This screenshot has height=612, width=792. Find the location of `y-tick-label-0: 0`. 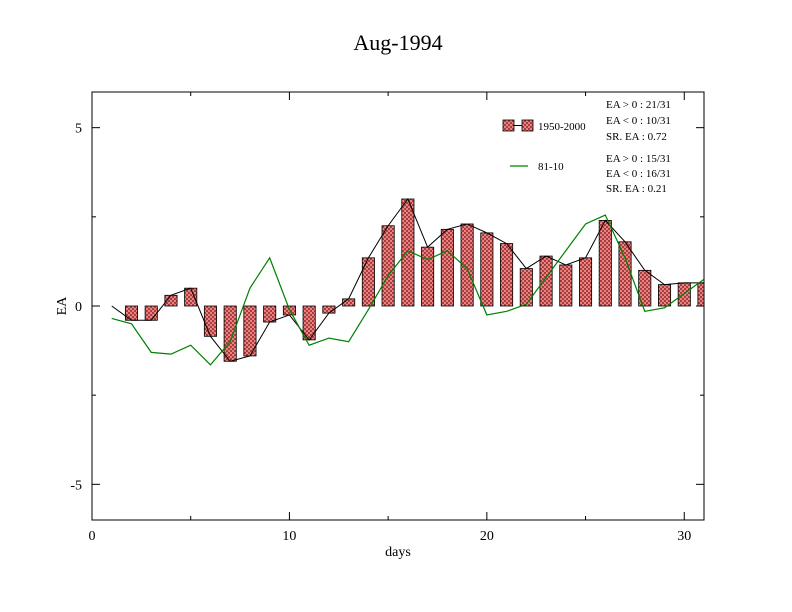

y-tick-label-0: 0 is located at coordinates (78, 307).